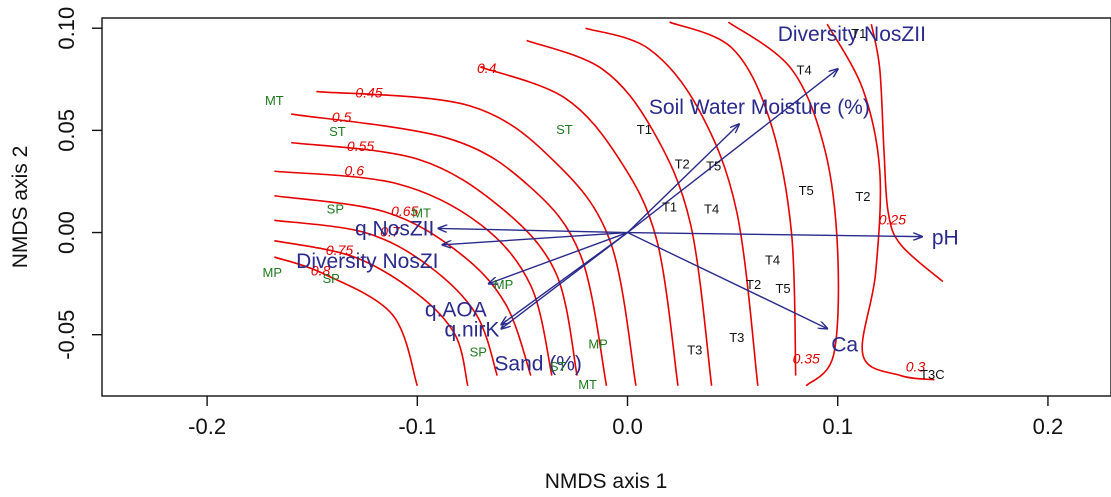 This screenshot has width=1111, height=497. I want to click on vector-label: pH, so click(945, 238).